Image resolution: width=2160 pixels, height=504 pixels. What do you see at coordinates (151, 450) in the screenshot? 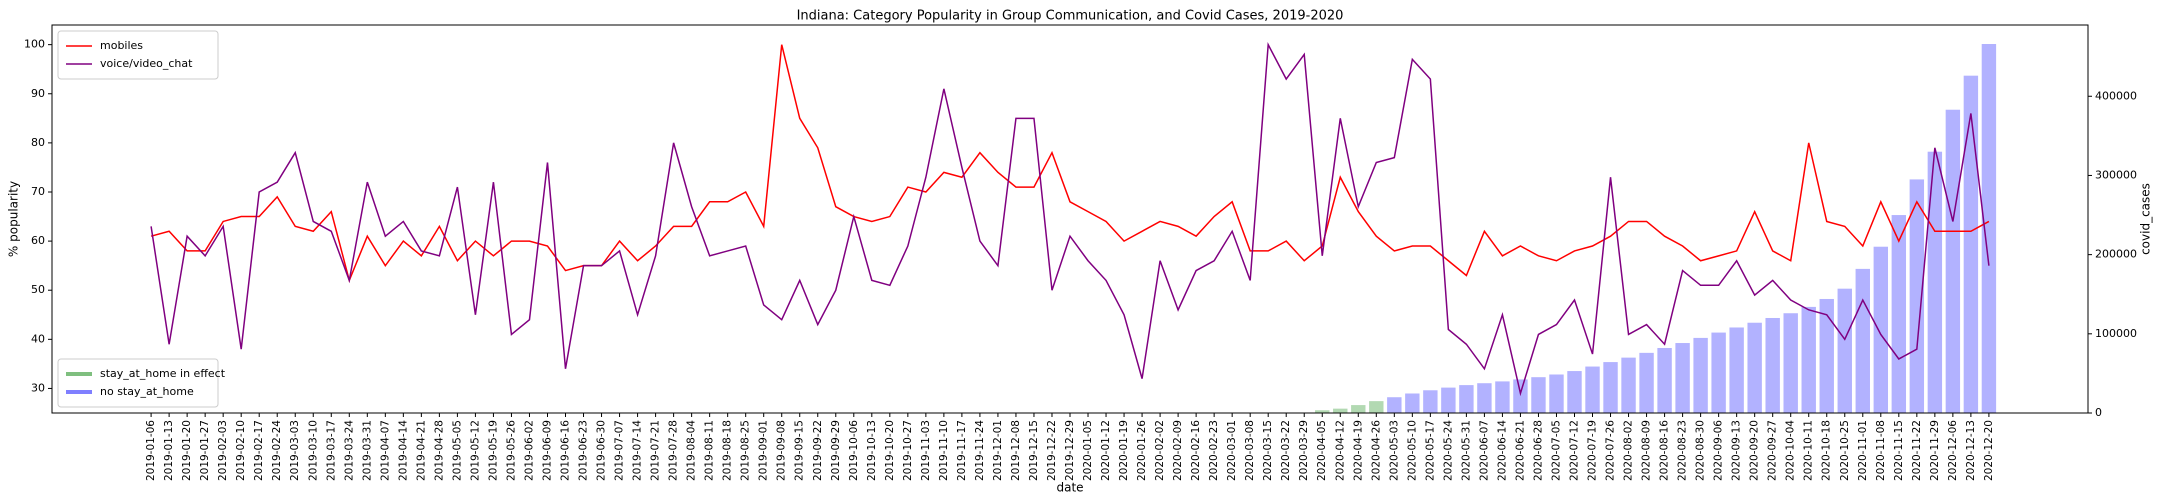
I see `x-tick-label: 2019-01-06` at bounding box center [151, 450].